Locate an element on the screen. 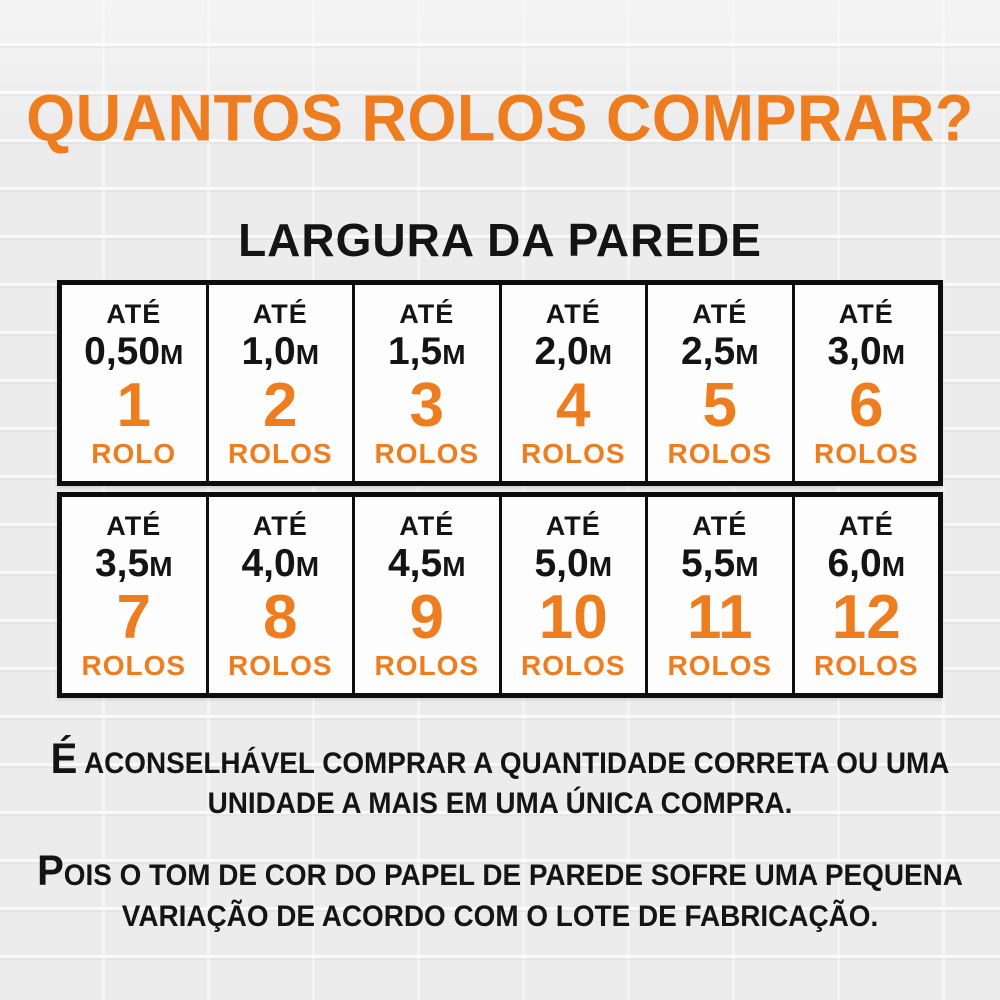  table-cell: ATÉ 6,0M 12 ROLOS is located at coordinates (866, 595).